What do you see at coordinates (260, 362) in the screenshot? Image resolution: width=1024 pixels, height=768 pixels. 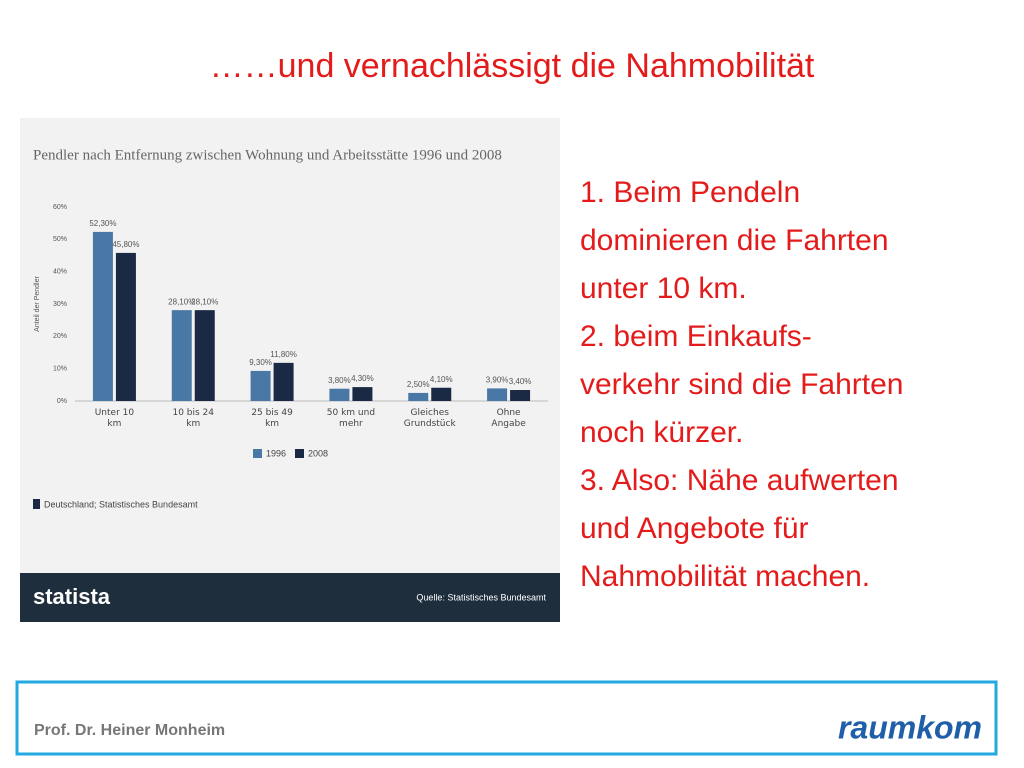 I see `value-label: 9,30%` at bounding box center [260, 362].